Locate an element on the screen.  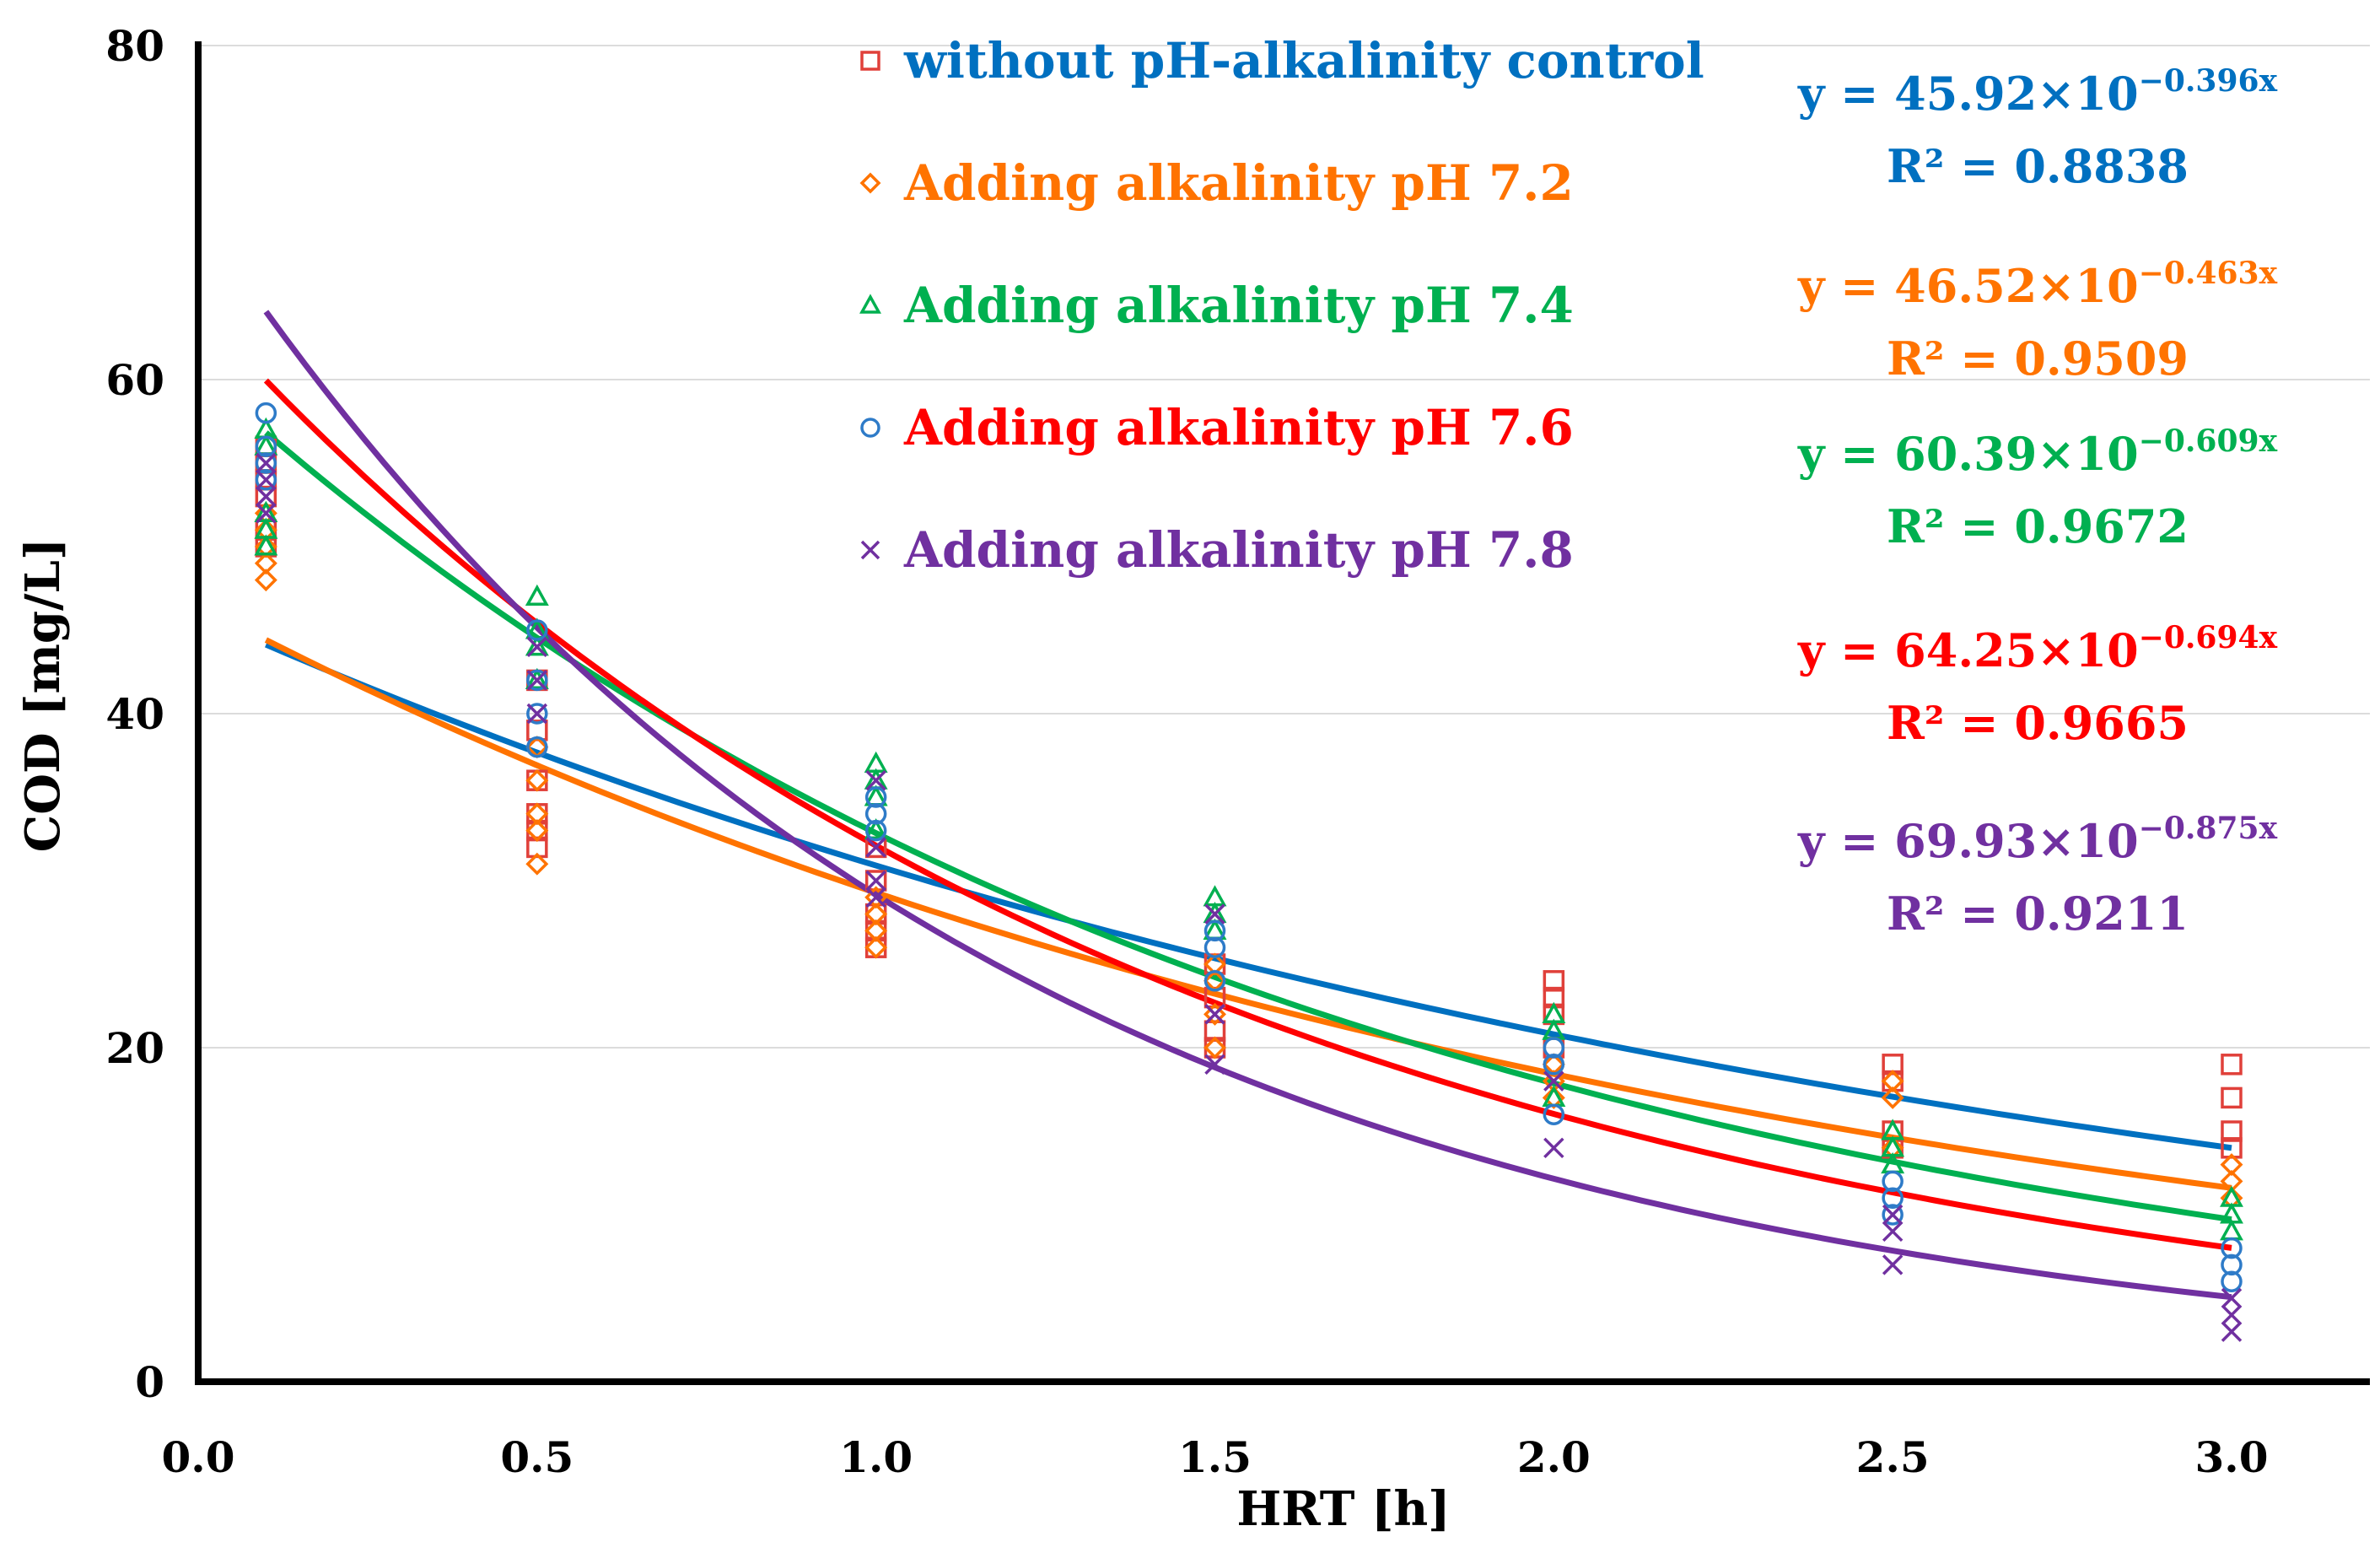
fit-equation: y = 46.52×10−0.463x is located at coordinates (2038, 284).